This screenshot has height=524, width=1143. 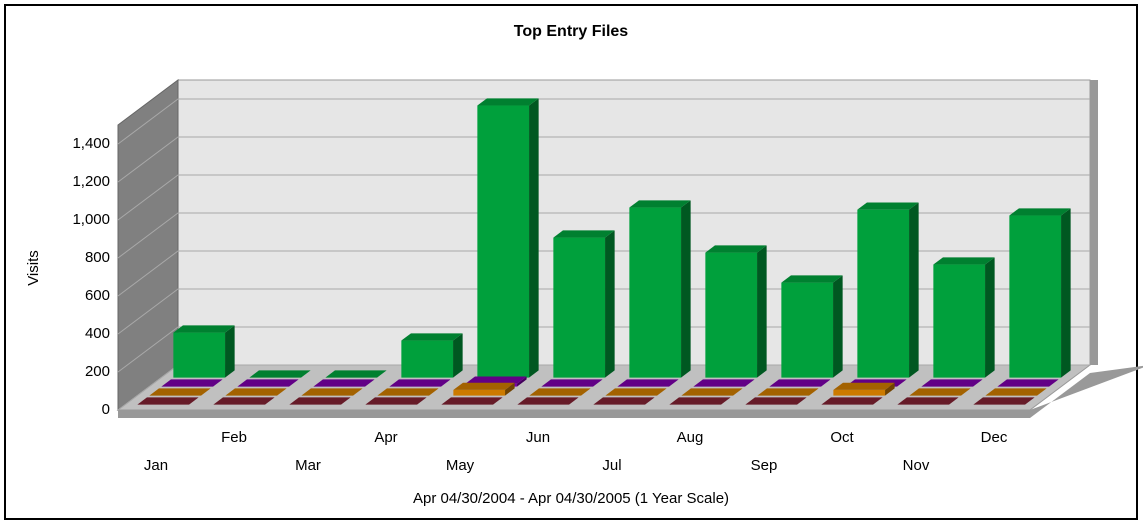 What do you see at coordinates (994, 437) in the screenshot?
I see `x-tick-label: Dec` at bounding box center [994, 437].